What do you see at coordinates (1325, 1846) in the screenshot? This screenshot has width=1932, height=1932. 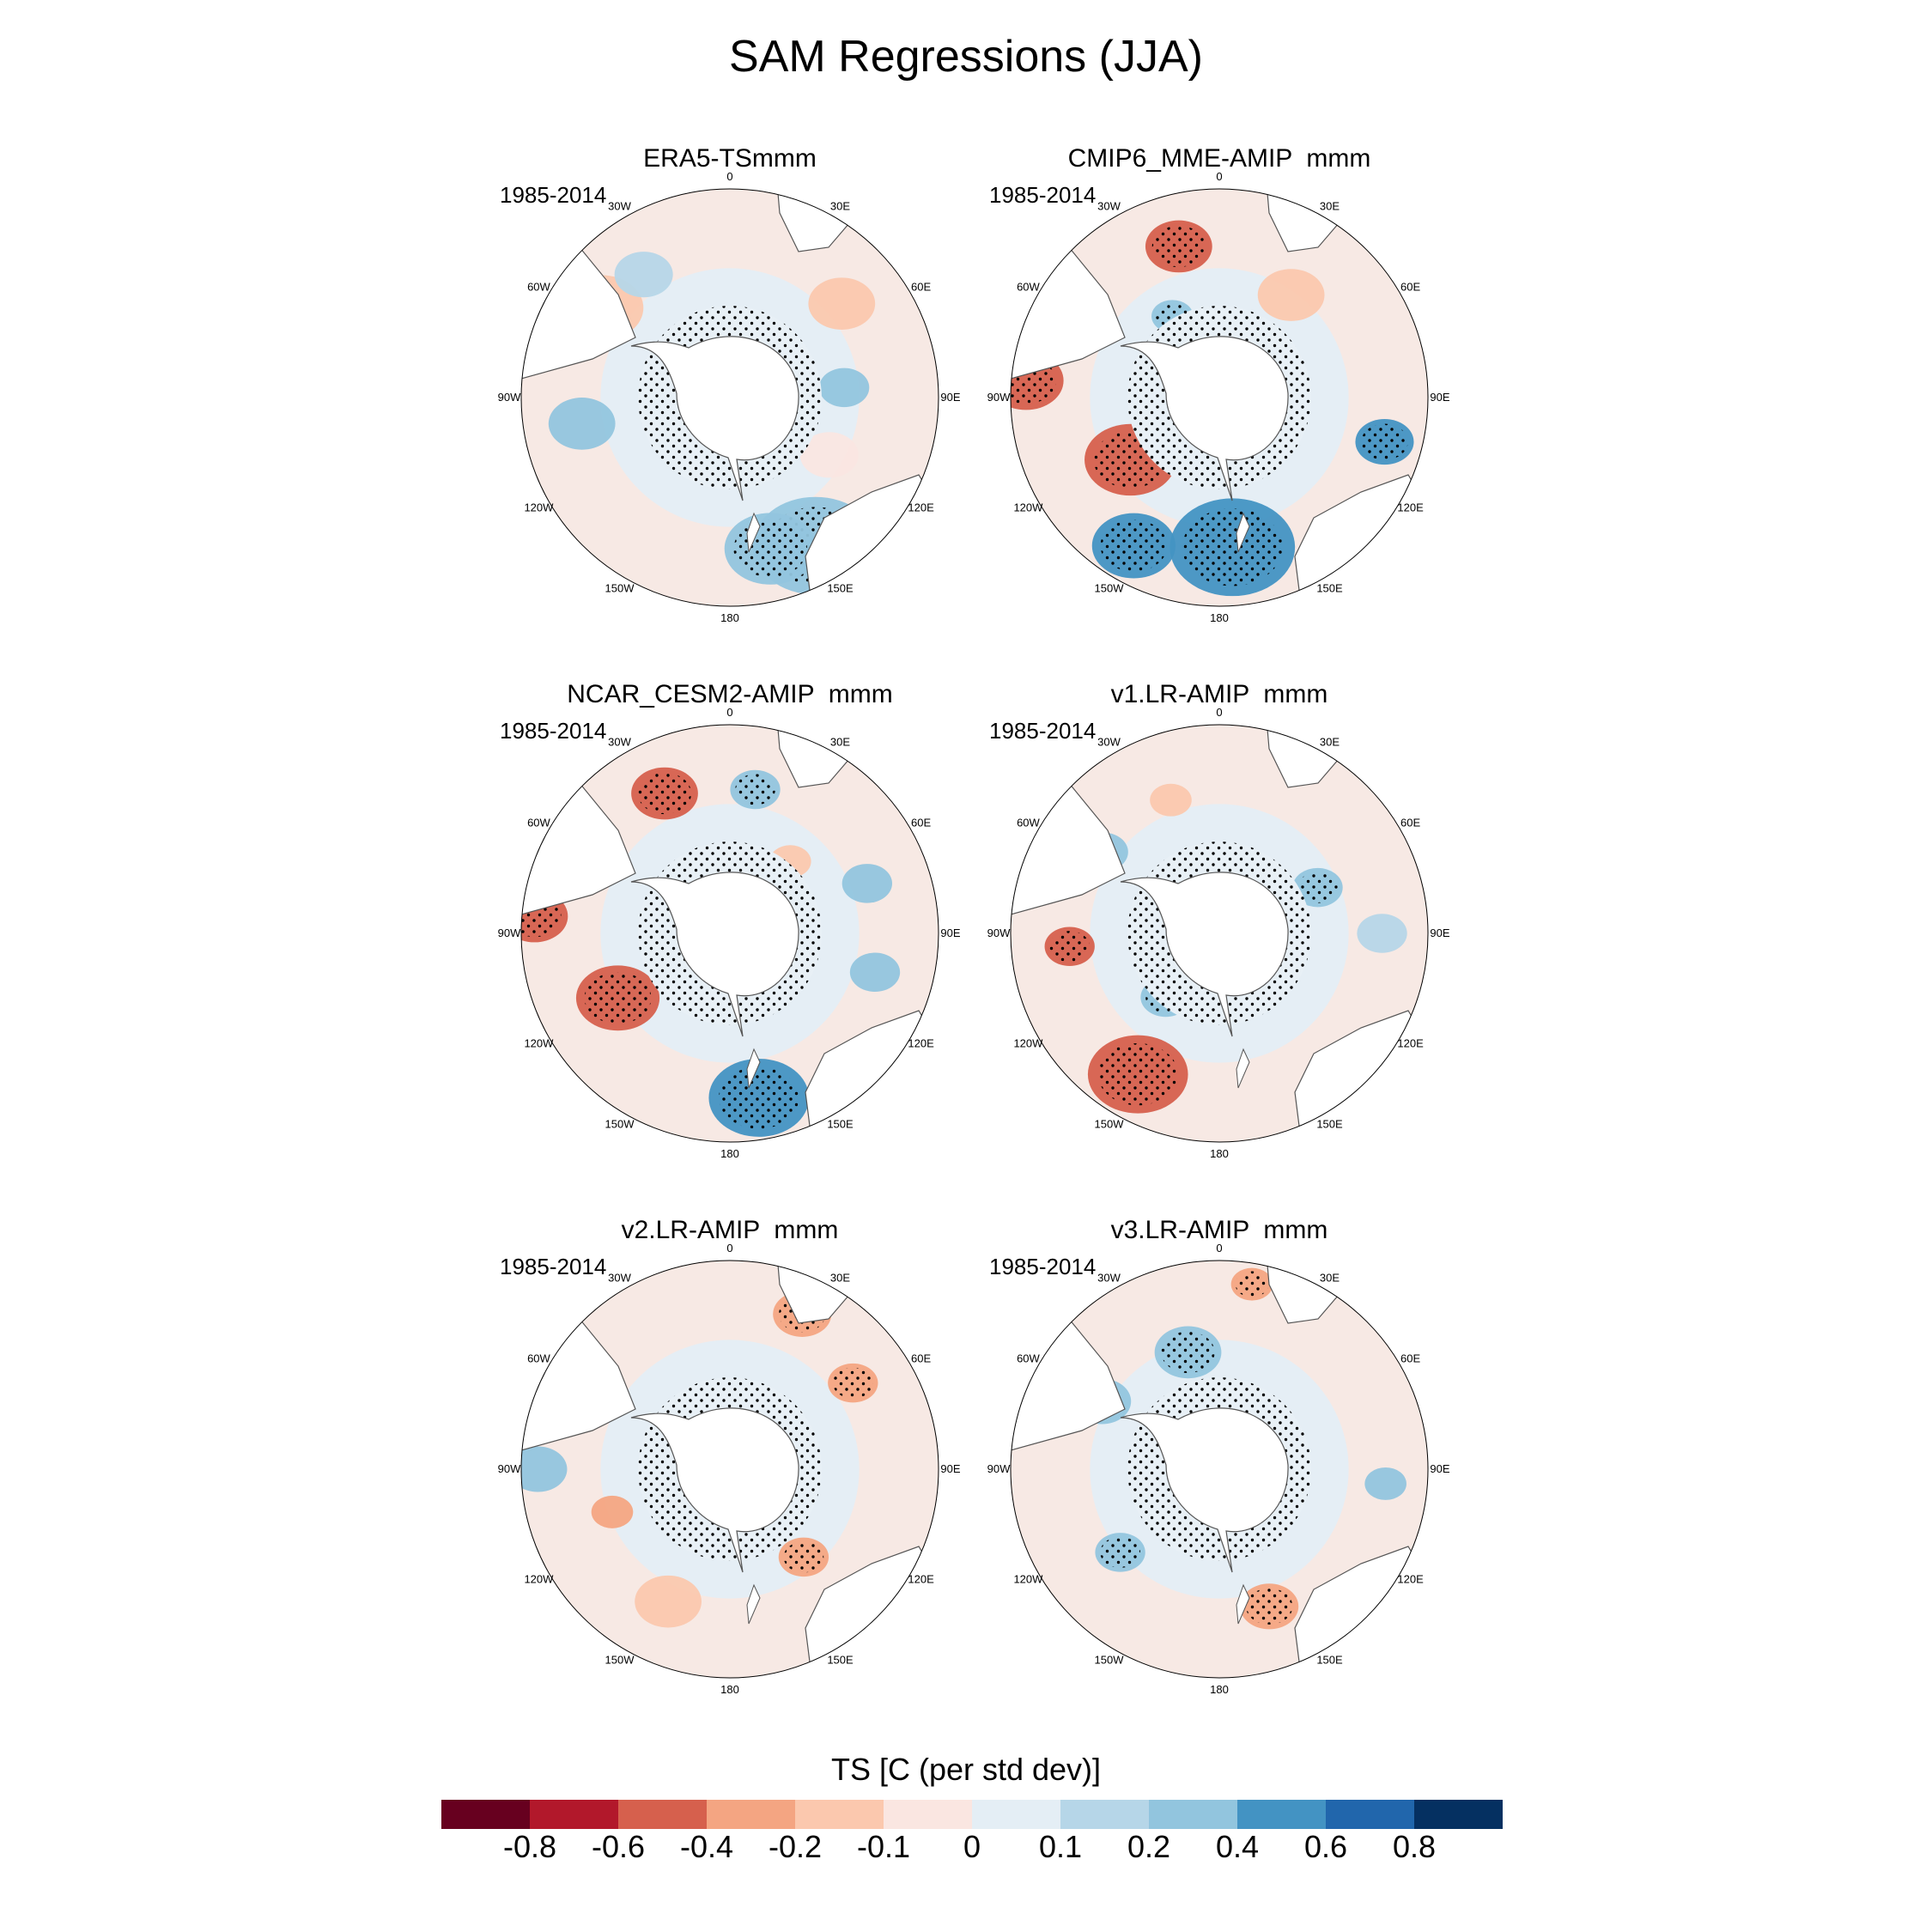 I see `colorbar-tick-label: 0.6` at bounding box center [1325, 1846].